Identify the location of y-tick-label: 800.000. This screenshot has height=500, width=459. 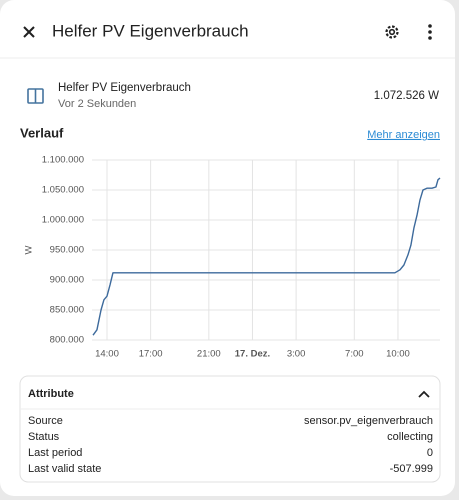
(67, 340).